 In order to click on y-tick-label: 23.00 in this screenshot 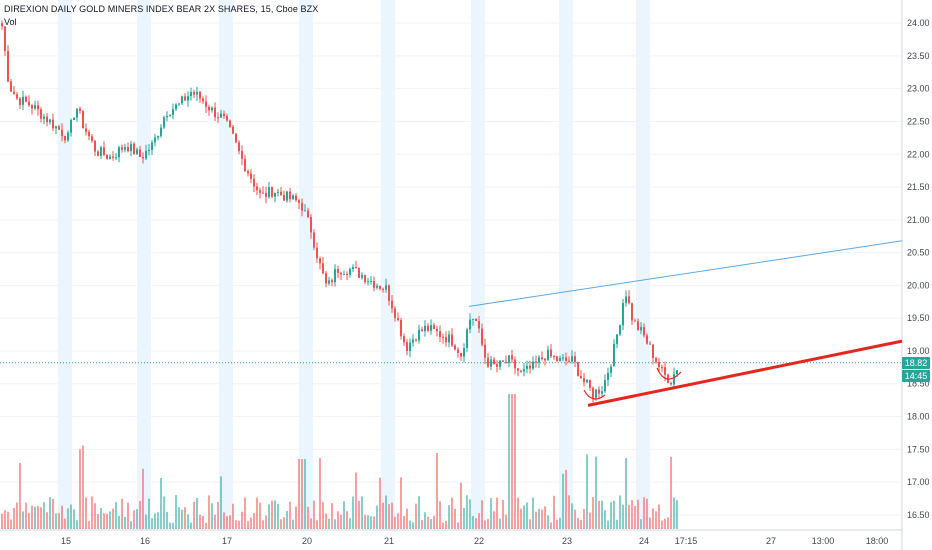, I will do `click(918, 89)`.